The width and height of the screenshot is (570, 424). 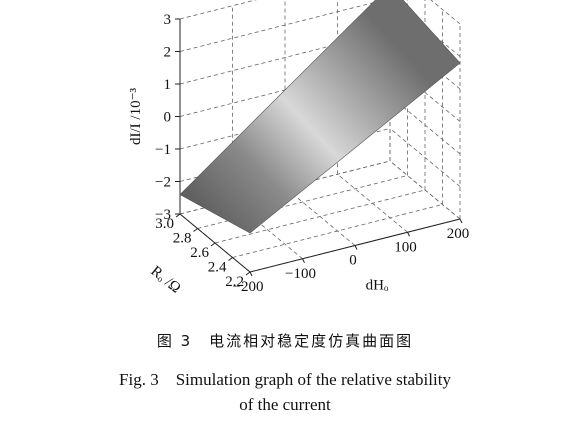 What do you see at coordinates (136, 116) in the screenshot?
I see `z-axis-label: dI/I /10⁻³` at bounding box center [136, 116].